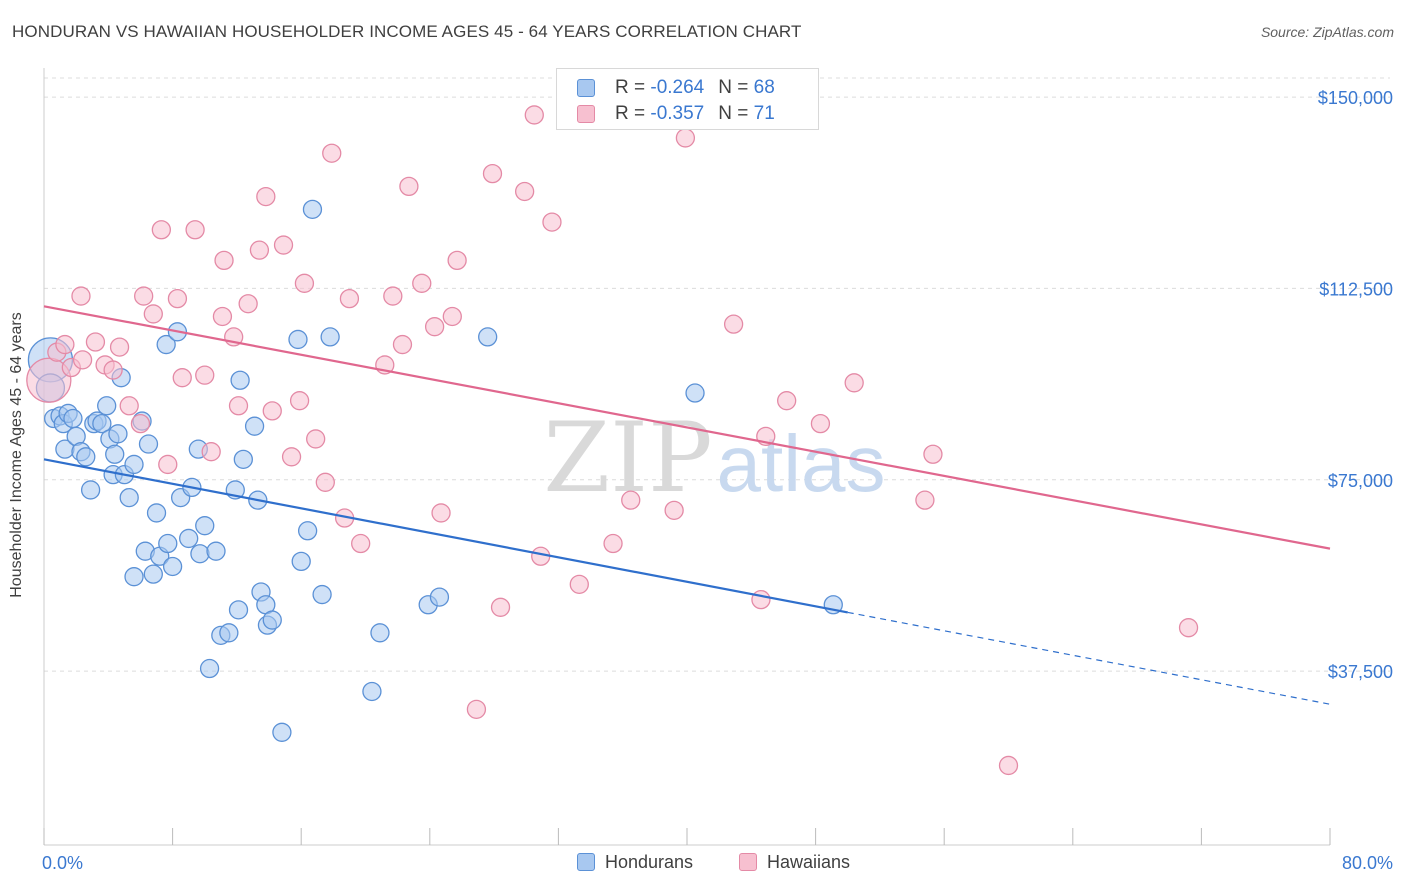  I want to click on y-axis-label: Householder Income Ages 45 - 64 years, so click(16, 455).